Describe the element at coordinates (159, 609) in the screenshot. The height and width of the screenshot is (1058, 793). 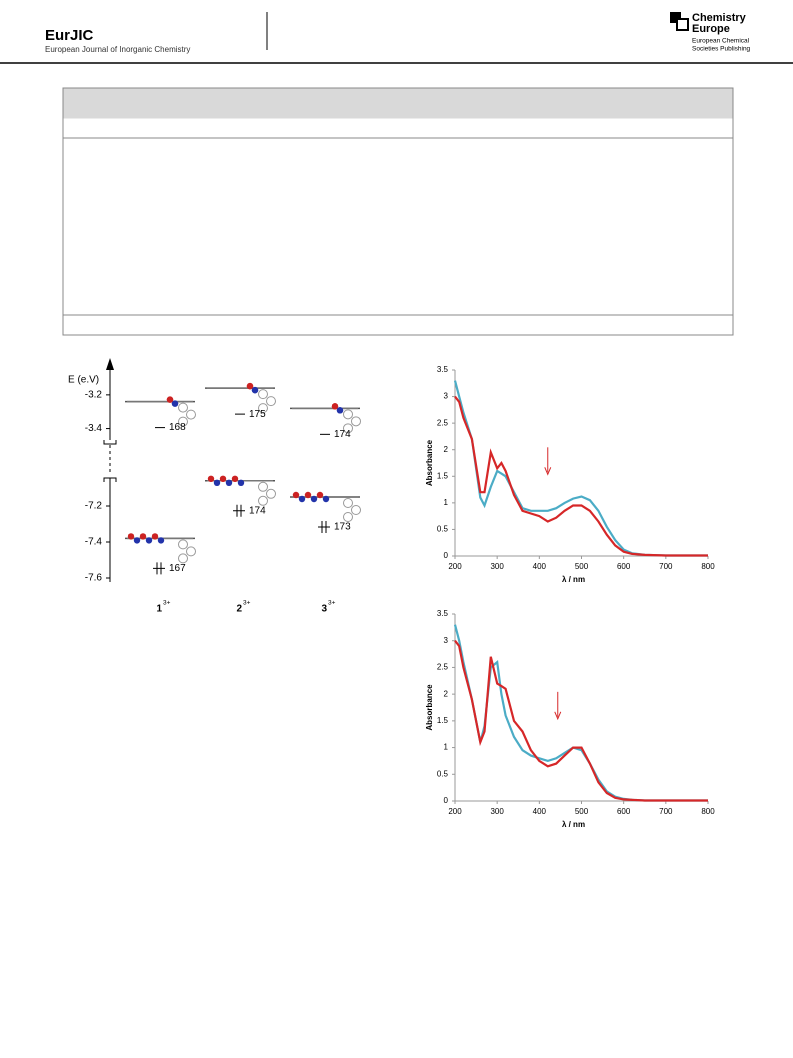
I see `compound-label: 1` at that location.